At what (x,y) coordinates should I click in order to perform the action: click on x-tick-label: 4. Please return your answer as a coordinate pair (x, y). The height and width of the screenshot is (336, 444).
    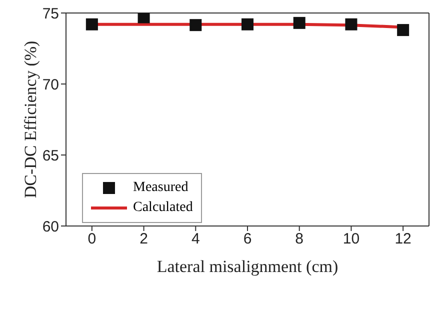
    Looking at the image, I should click on (195, 239).